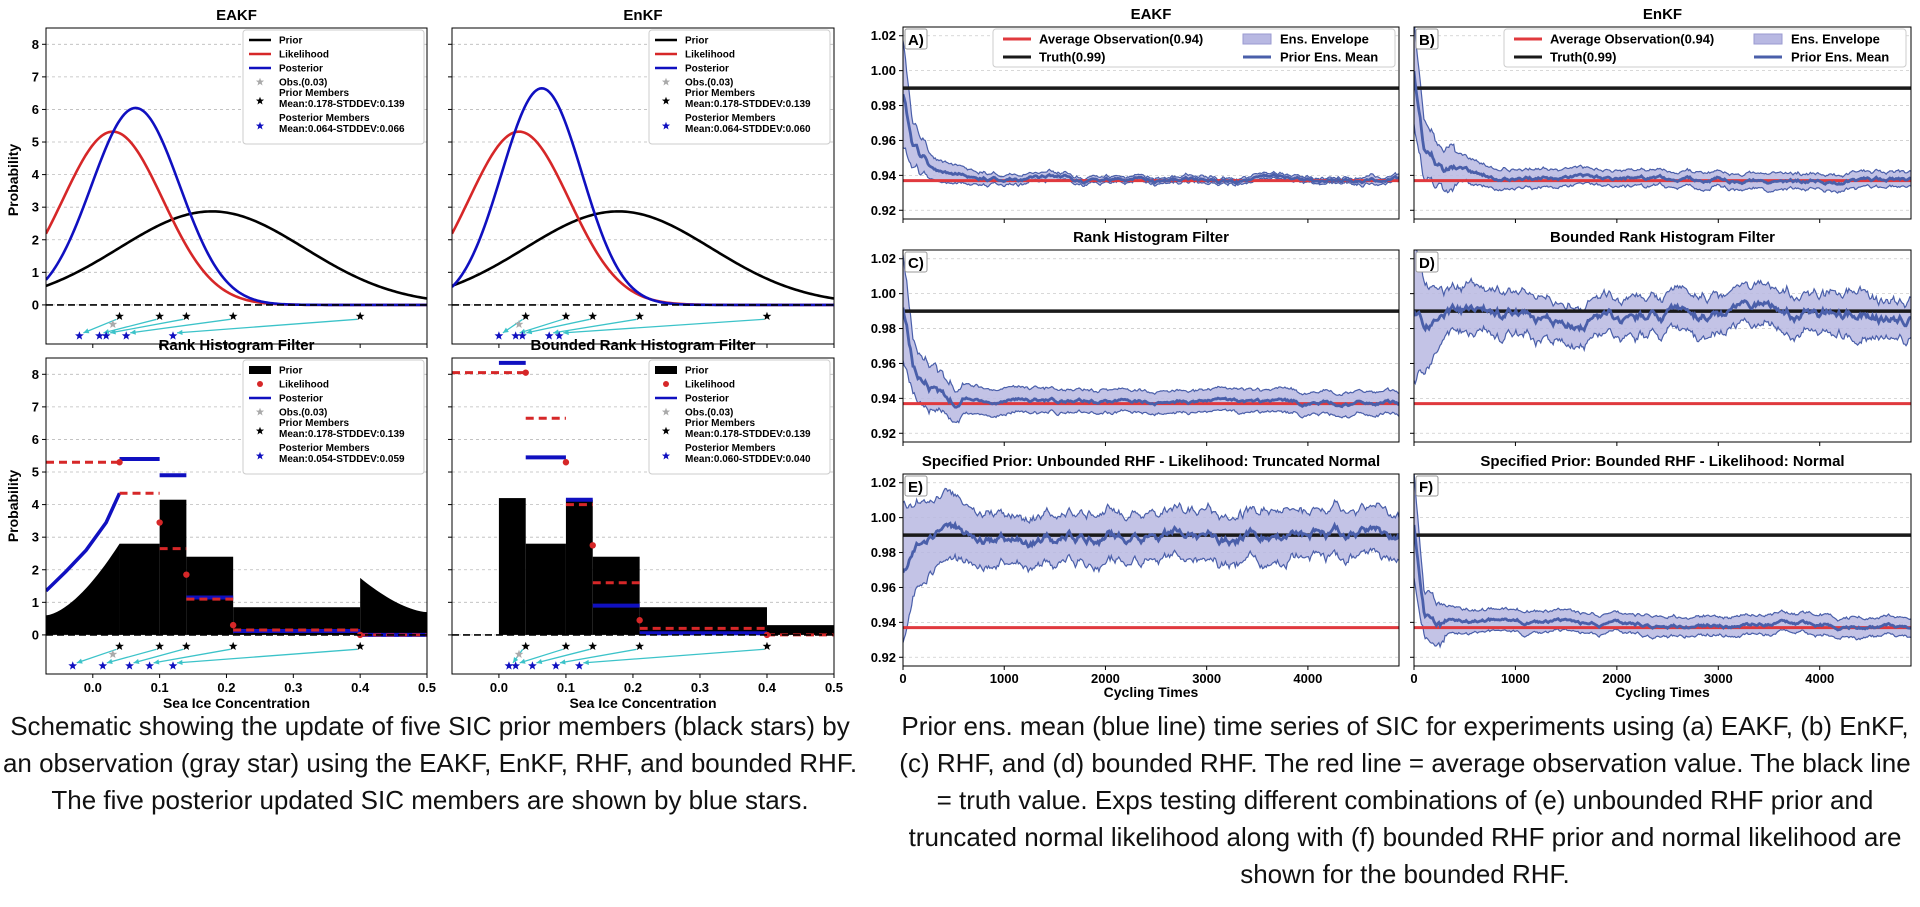 The height and width of the screenshot is (907, 1920). Describe the element at coordinates (342, 434) in the screenshot. I see `legend-label-prior-stats: Mean:0.178-STDDEV:0.139` at that location.